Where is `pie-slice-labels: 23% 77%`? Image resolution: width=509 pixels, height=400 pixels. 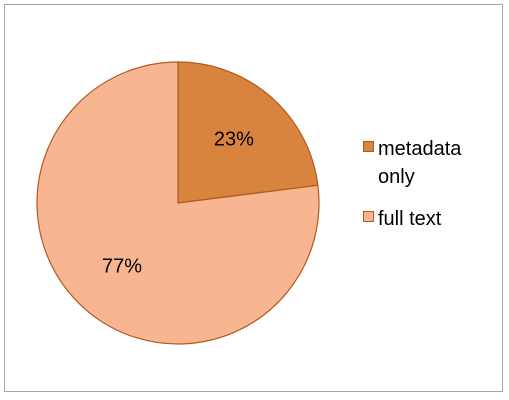
pie-slice-labels: 23% 77% is located at coordinates (178, 203).